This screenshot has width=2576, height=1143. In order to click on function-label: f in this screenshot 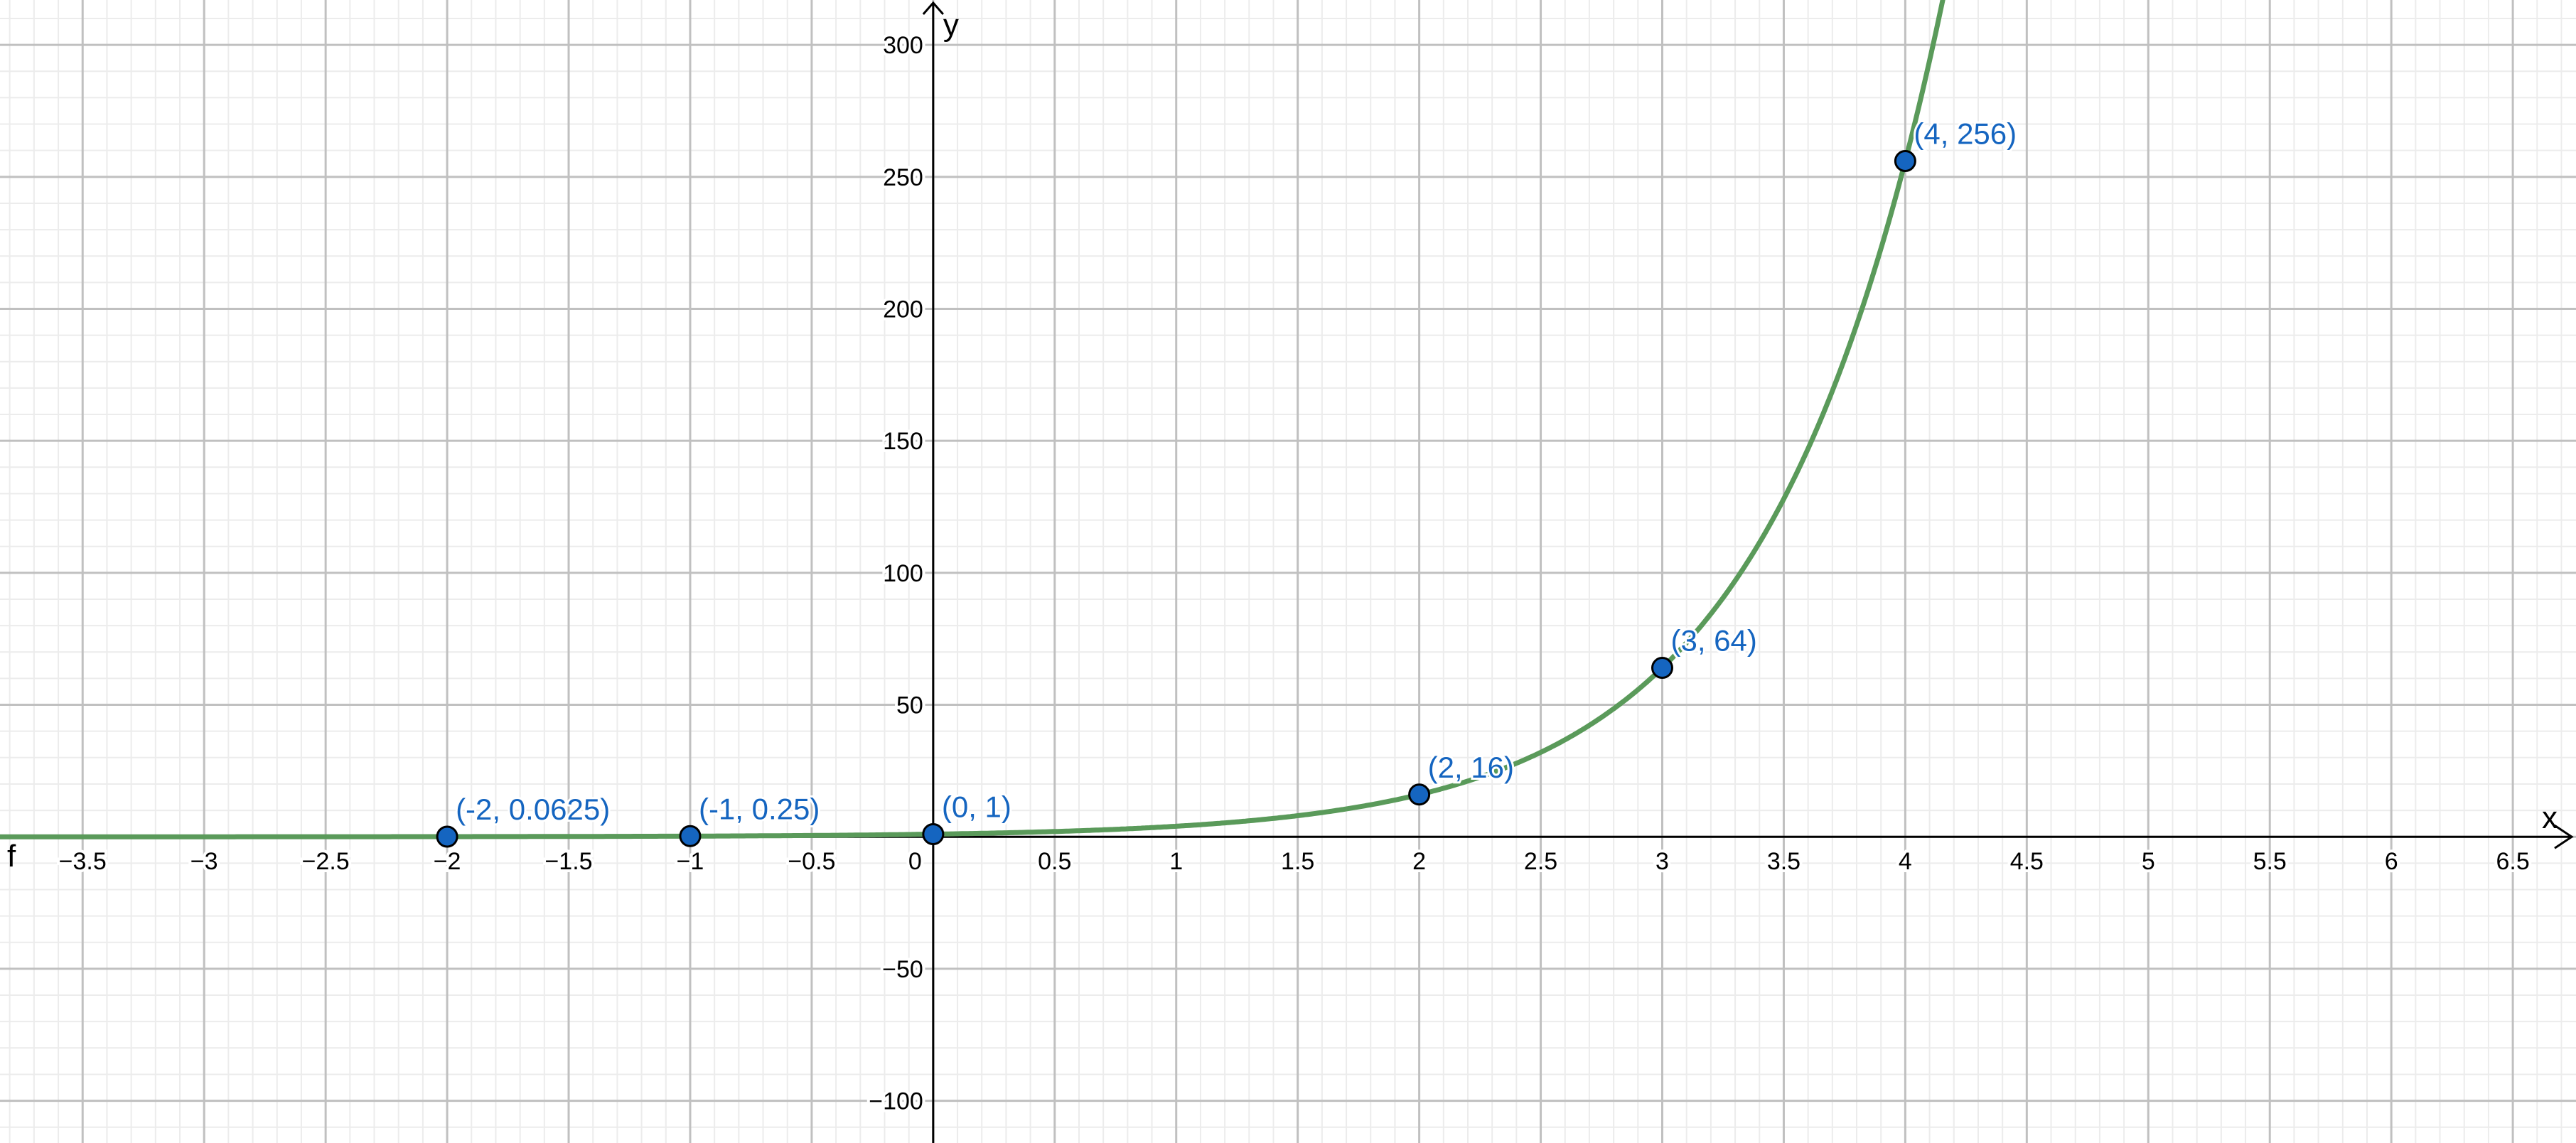, I will do `click(11, 856)`.